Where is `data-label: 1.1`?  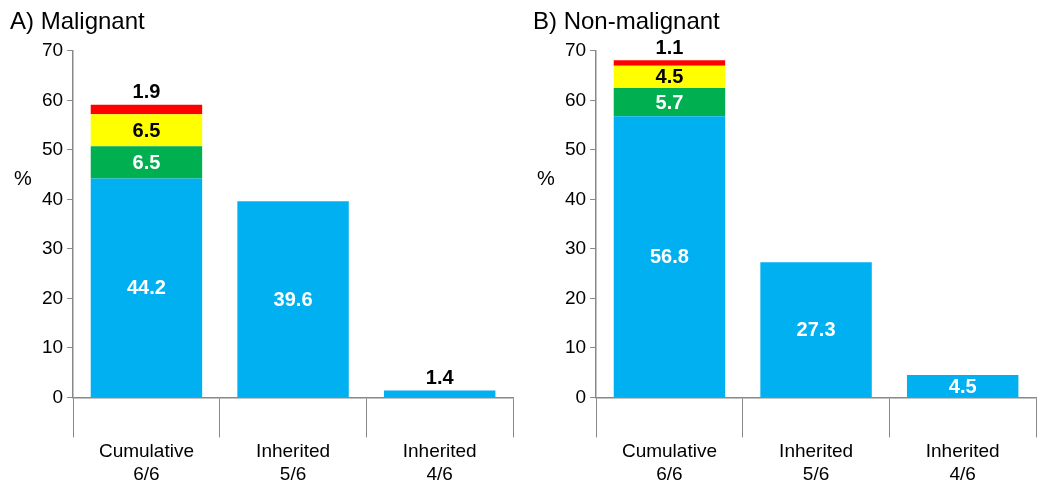
data-label: 1.1 is located at coordinates (669, 46).